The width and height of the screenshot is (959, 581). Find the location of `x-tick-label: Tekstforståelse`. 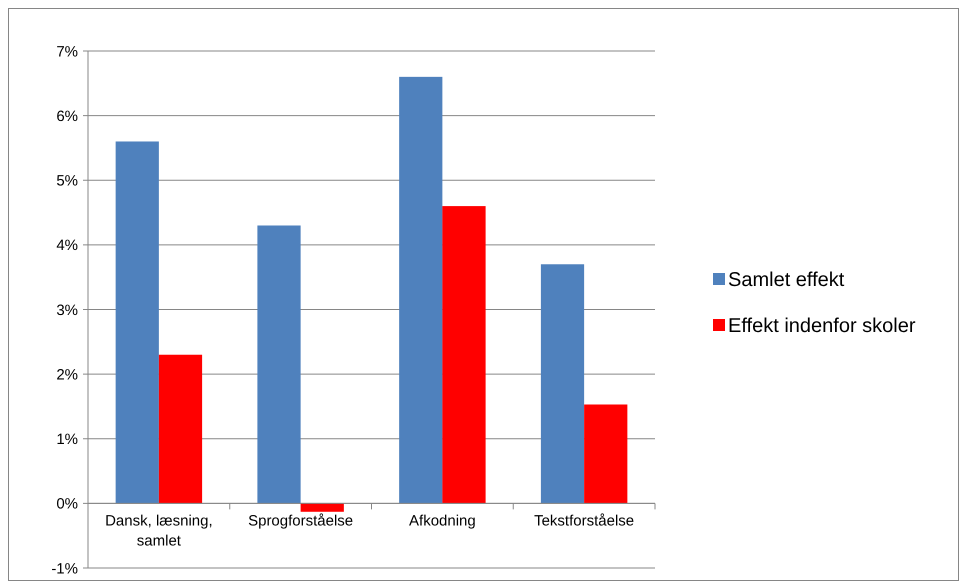

x-tick-label: Tekstforståelse is located at coordinates (584, 521).